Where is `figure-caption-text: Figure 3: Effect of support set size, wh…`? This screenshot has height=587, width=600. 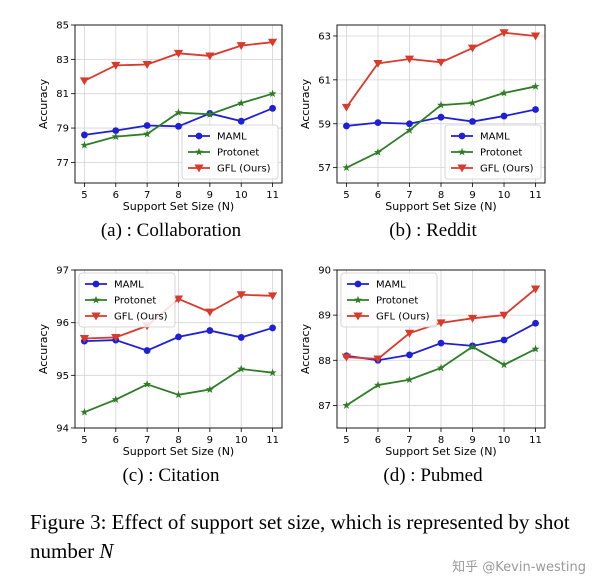 figure-caption-text: Figure 3: Effect of support set size, wh… is located at coordinates (300, 536).